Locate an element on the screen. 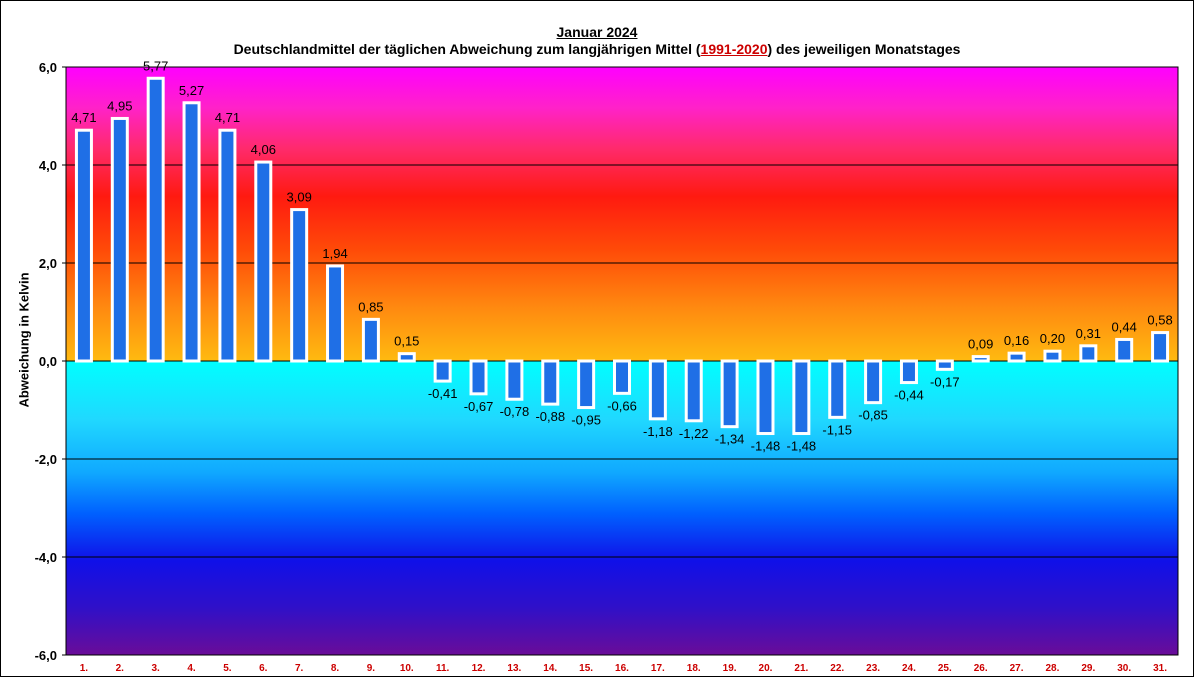 The image size is (1194, 677). x-tick-label: 16. is located at coordinates (622, 668).